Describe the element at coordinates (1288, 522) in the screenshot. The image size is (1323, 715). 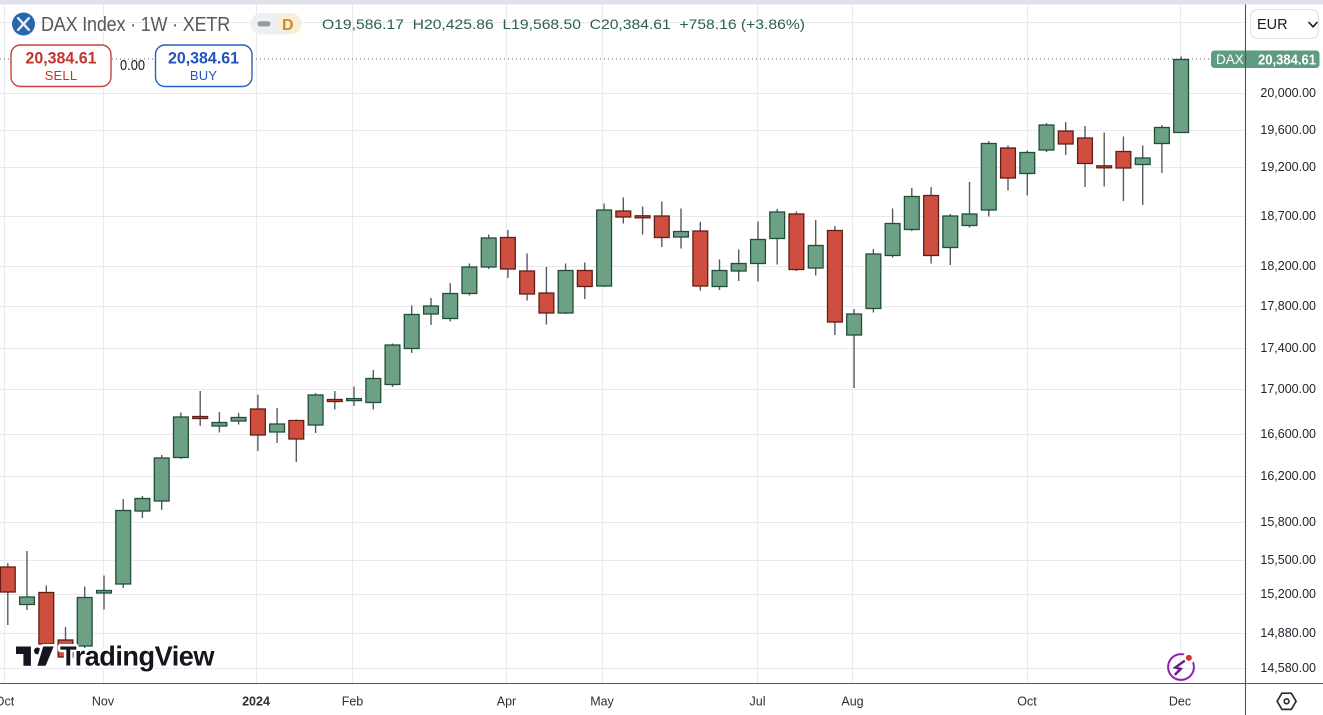
I see `svg-text: 15,800.00` at that location.